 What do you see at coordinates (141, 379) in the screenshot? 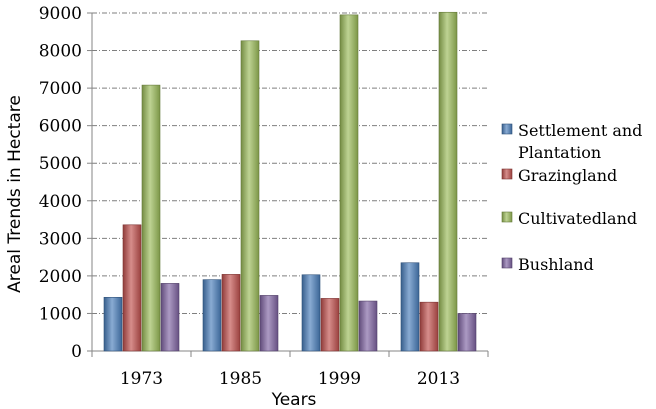
I see `x-tick-label: 1973` at bounding box center [141, 379].